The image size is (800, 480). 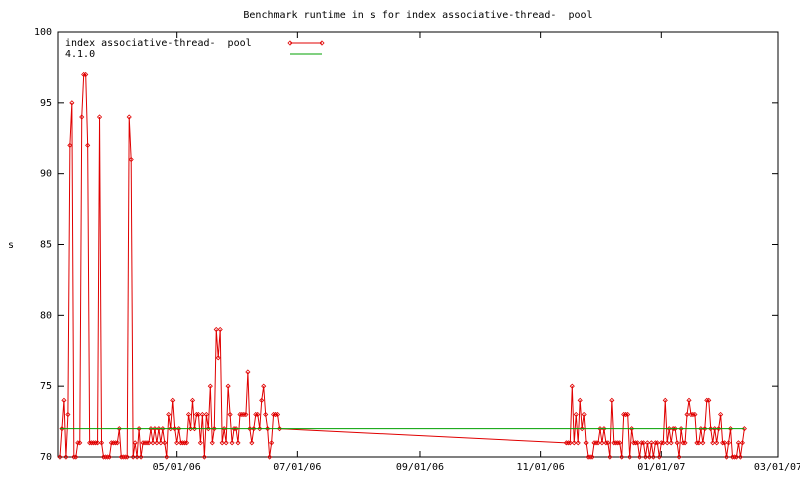 What do you see at coordinates (11, 245) in the screenshot?
I see `y-axis-label: s` at bounding box center [11, 245].